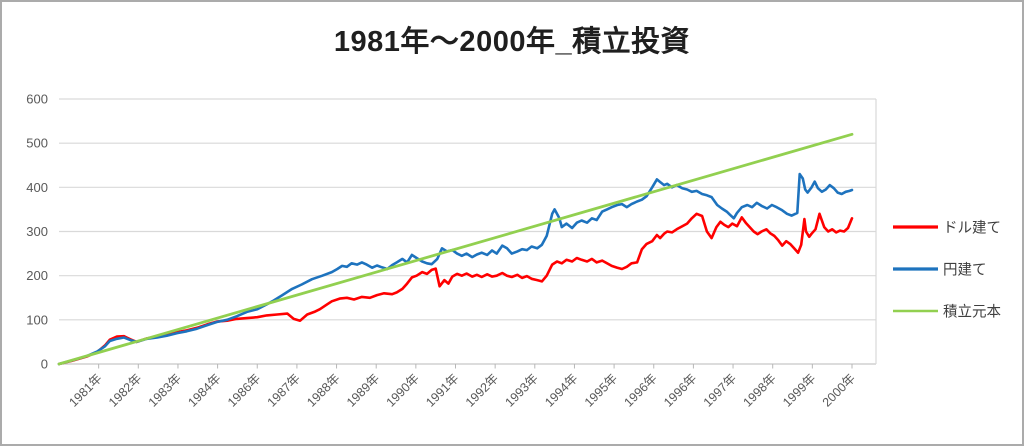 The height and width of the screenshot is (446, 1024). What do you see at coordinates (323, 390) in the screenshot?
I see `x-tick-label: 1988年` at bounding box center [323, 390].